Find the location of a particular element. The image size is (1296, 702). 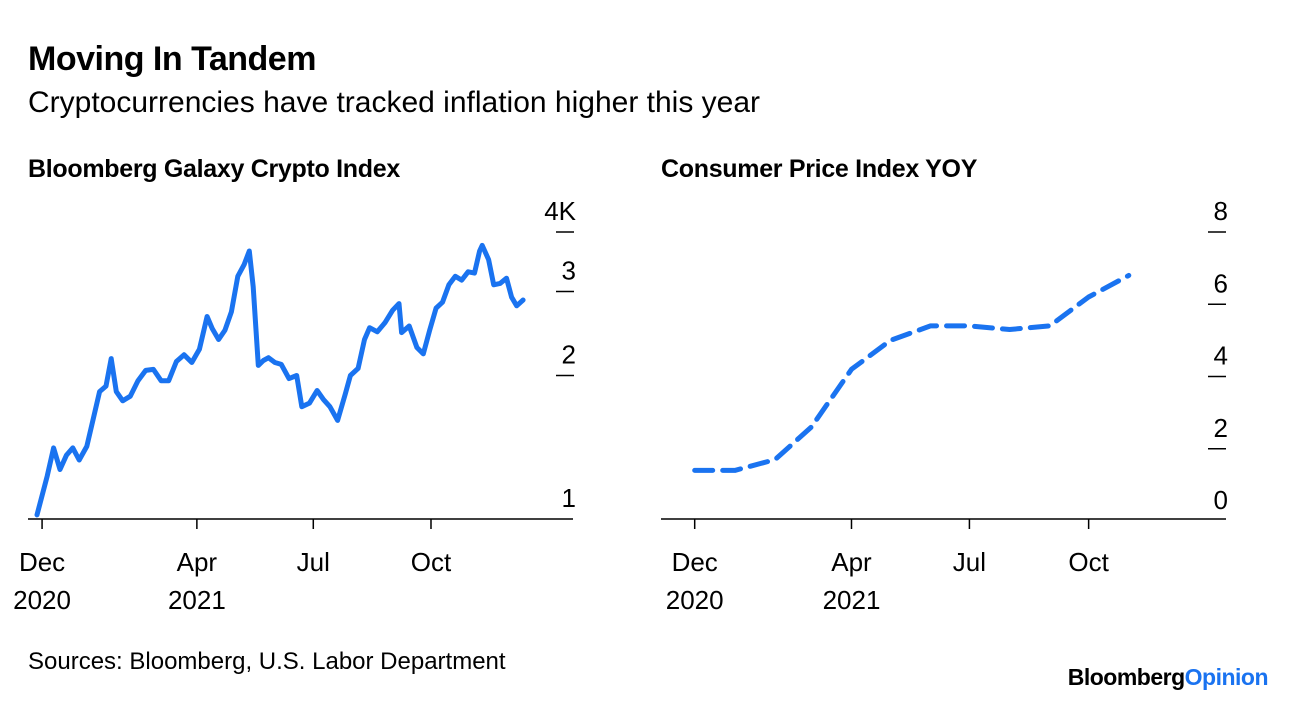

cpi-panel-title: Consumer Price Index YOY is located at coordinates (819, 169).